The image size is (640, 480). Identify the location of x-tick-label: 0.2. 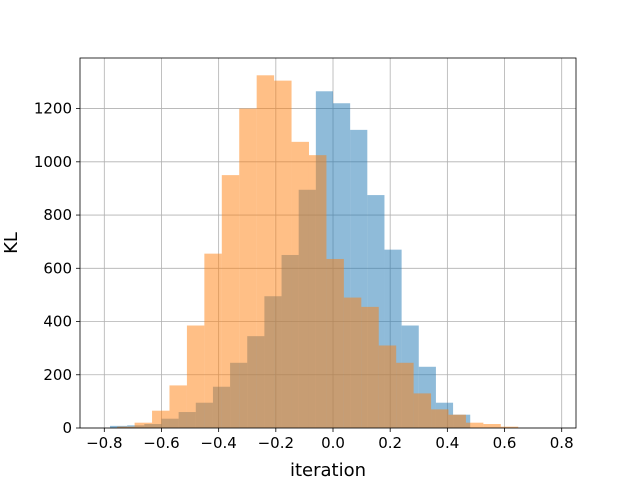
(390, 443).